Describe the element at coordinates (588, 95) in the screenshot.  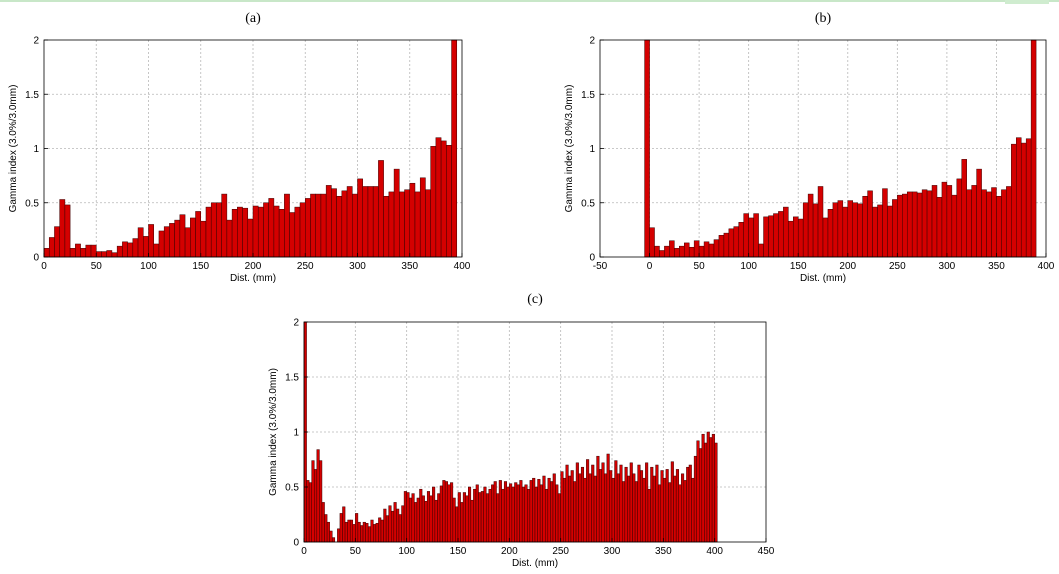
I see `y-tick-label: 1.5` at that location.